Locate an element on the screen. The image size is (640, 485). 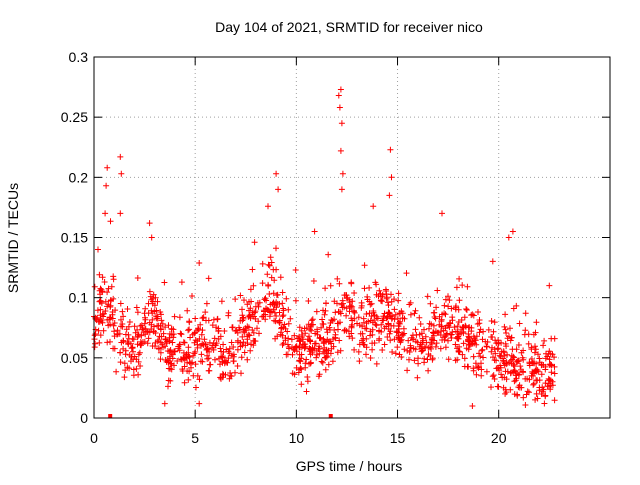
y-axis-label: SRMTID / TECUs is located at coordinates (13, 238).